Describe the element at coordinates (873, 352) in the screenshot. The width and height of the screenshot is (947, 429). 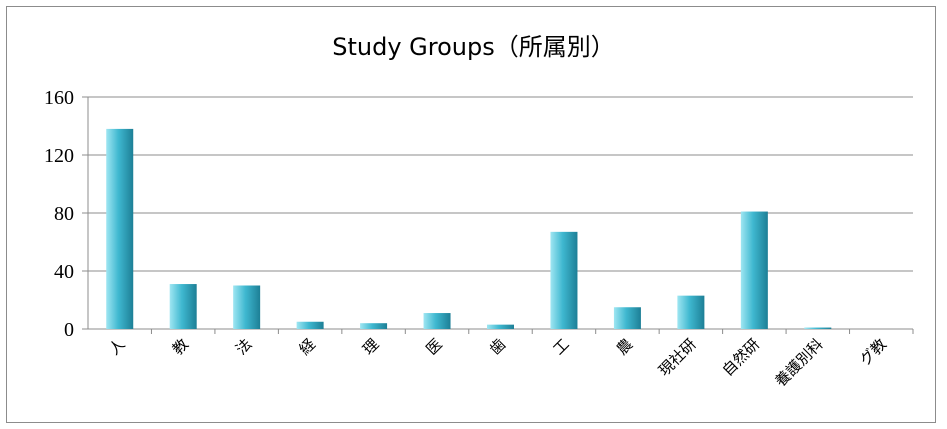
I see `x-tick-label: グ教` at that location.